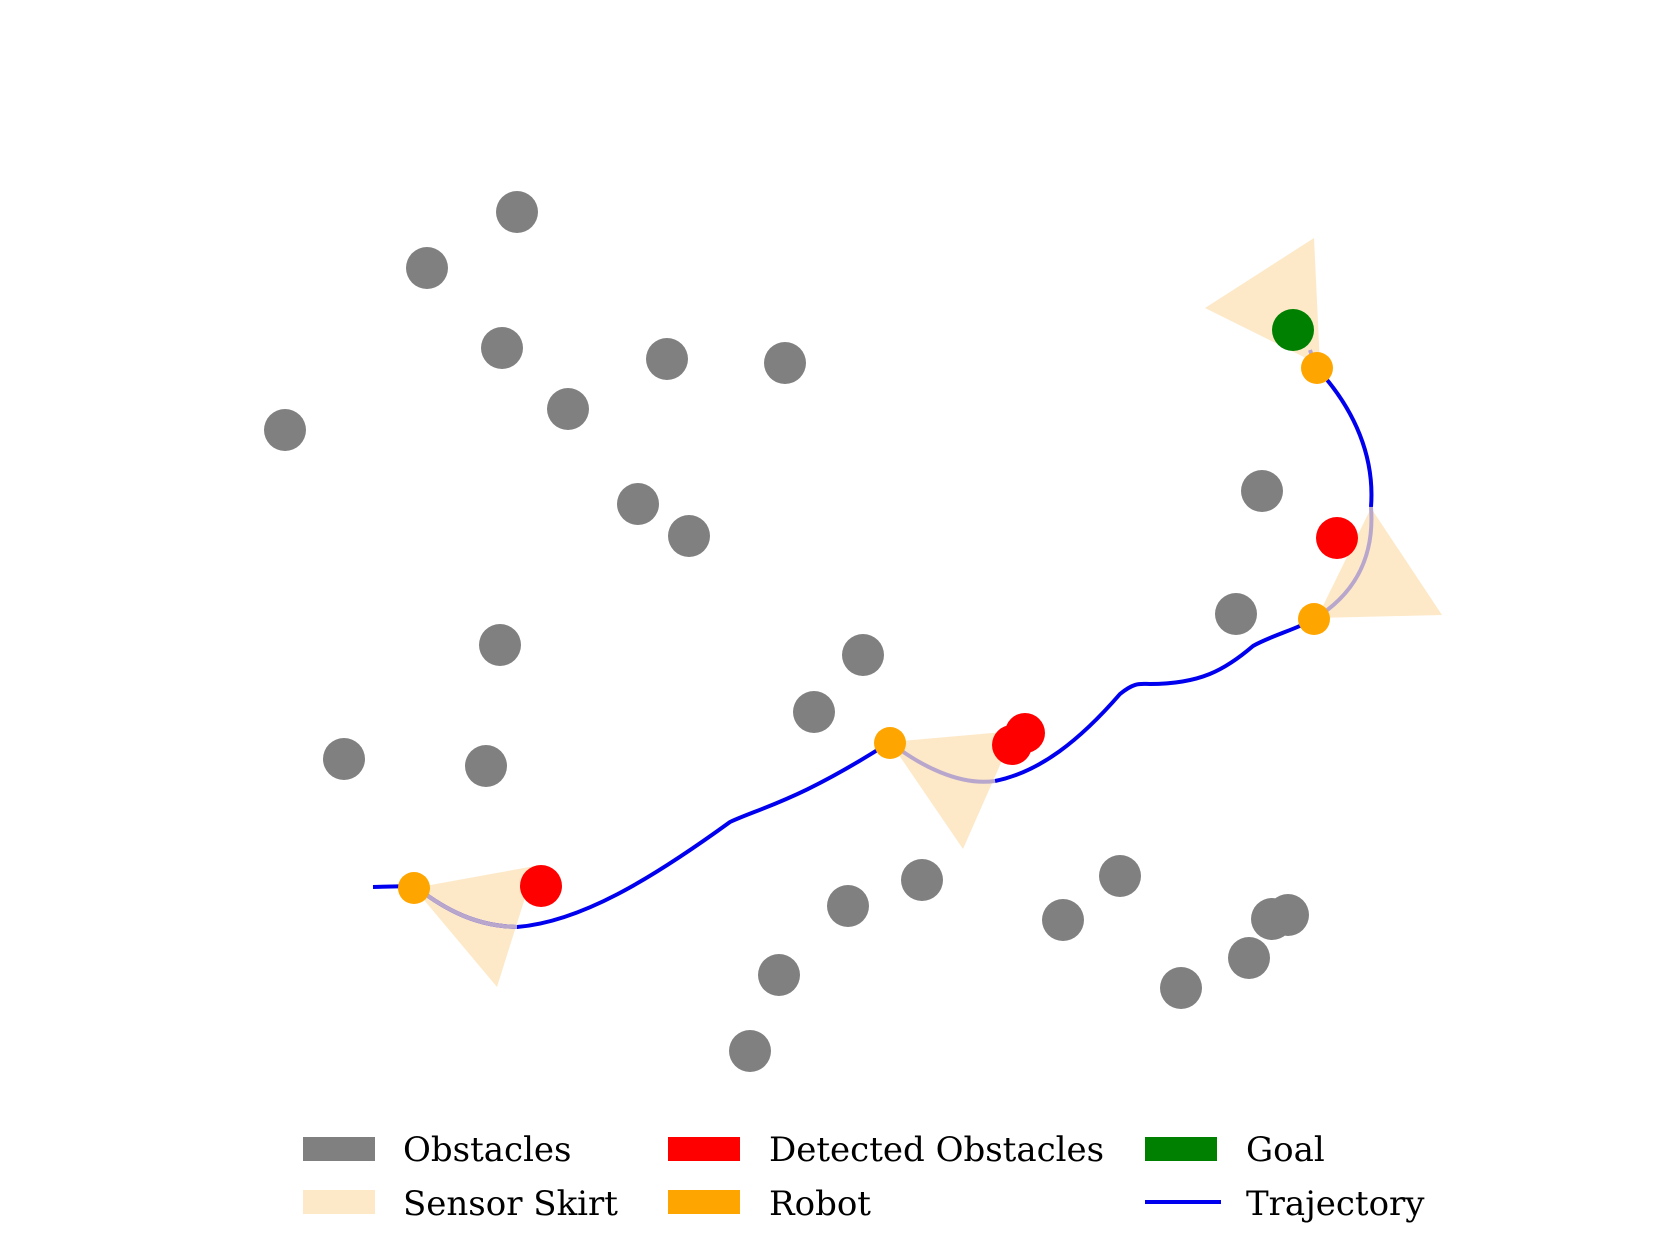 This screenshot has width=1660, height=1245. I want to click on legend-label-obstacles: Obstacles, so click(487, 1150).